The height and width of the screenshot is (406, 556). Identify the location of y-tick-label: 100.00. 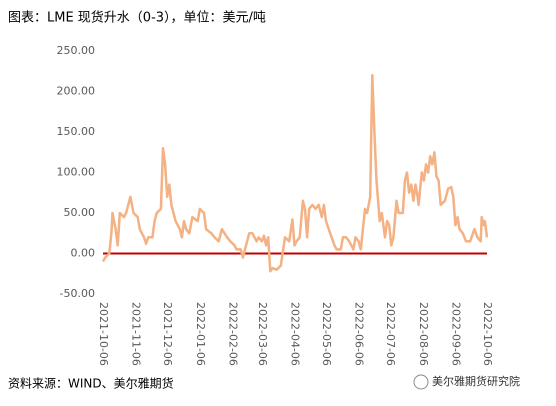
(76, 172).